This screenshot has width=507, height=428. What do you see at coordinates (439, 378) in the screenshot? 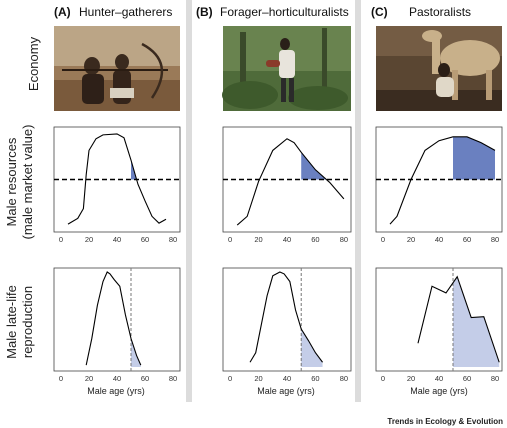
I see `panel-c-reproduction-tick-label: 40` at bounding box center [439, 378].